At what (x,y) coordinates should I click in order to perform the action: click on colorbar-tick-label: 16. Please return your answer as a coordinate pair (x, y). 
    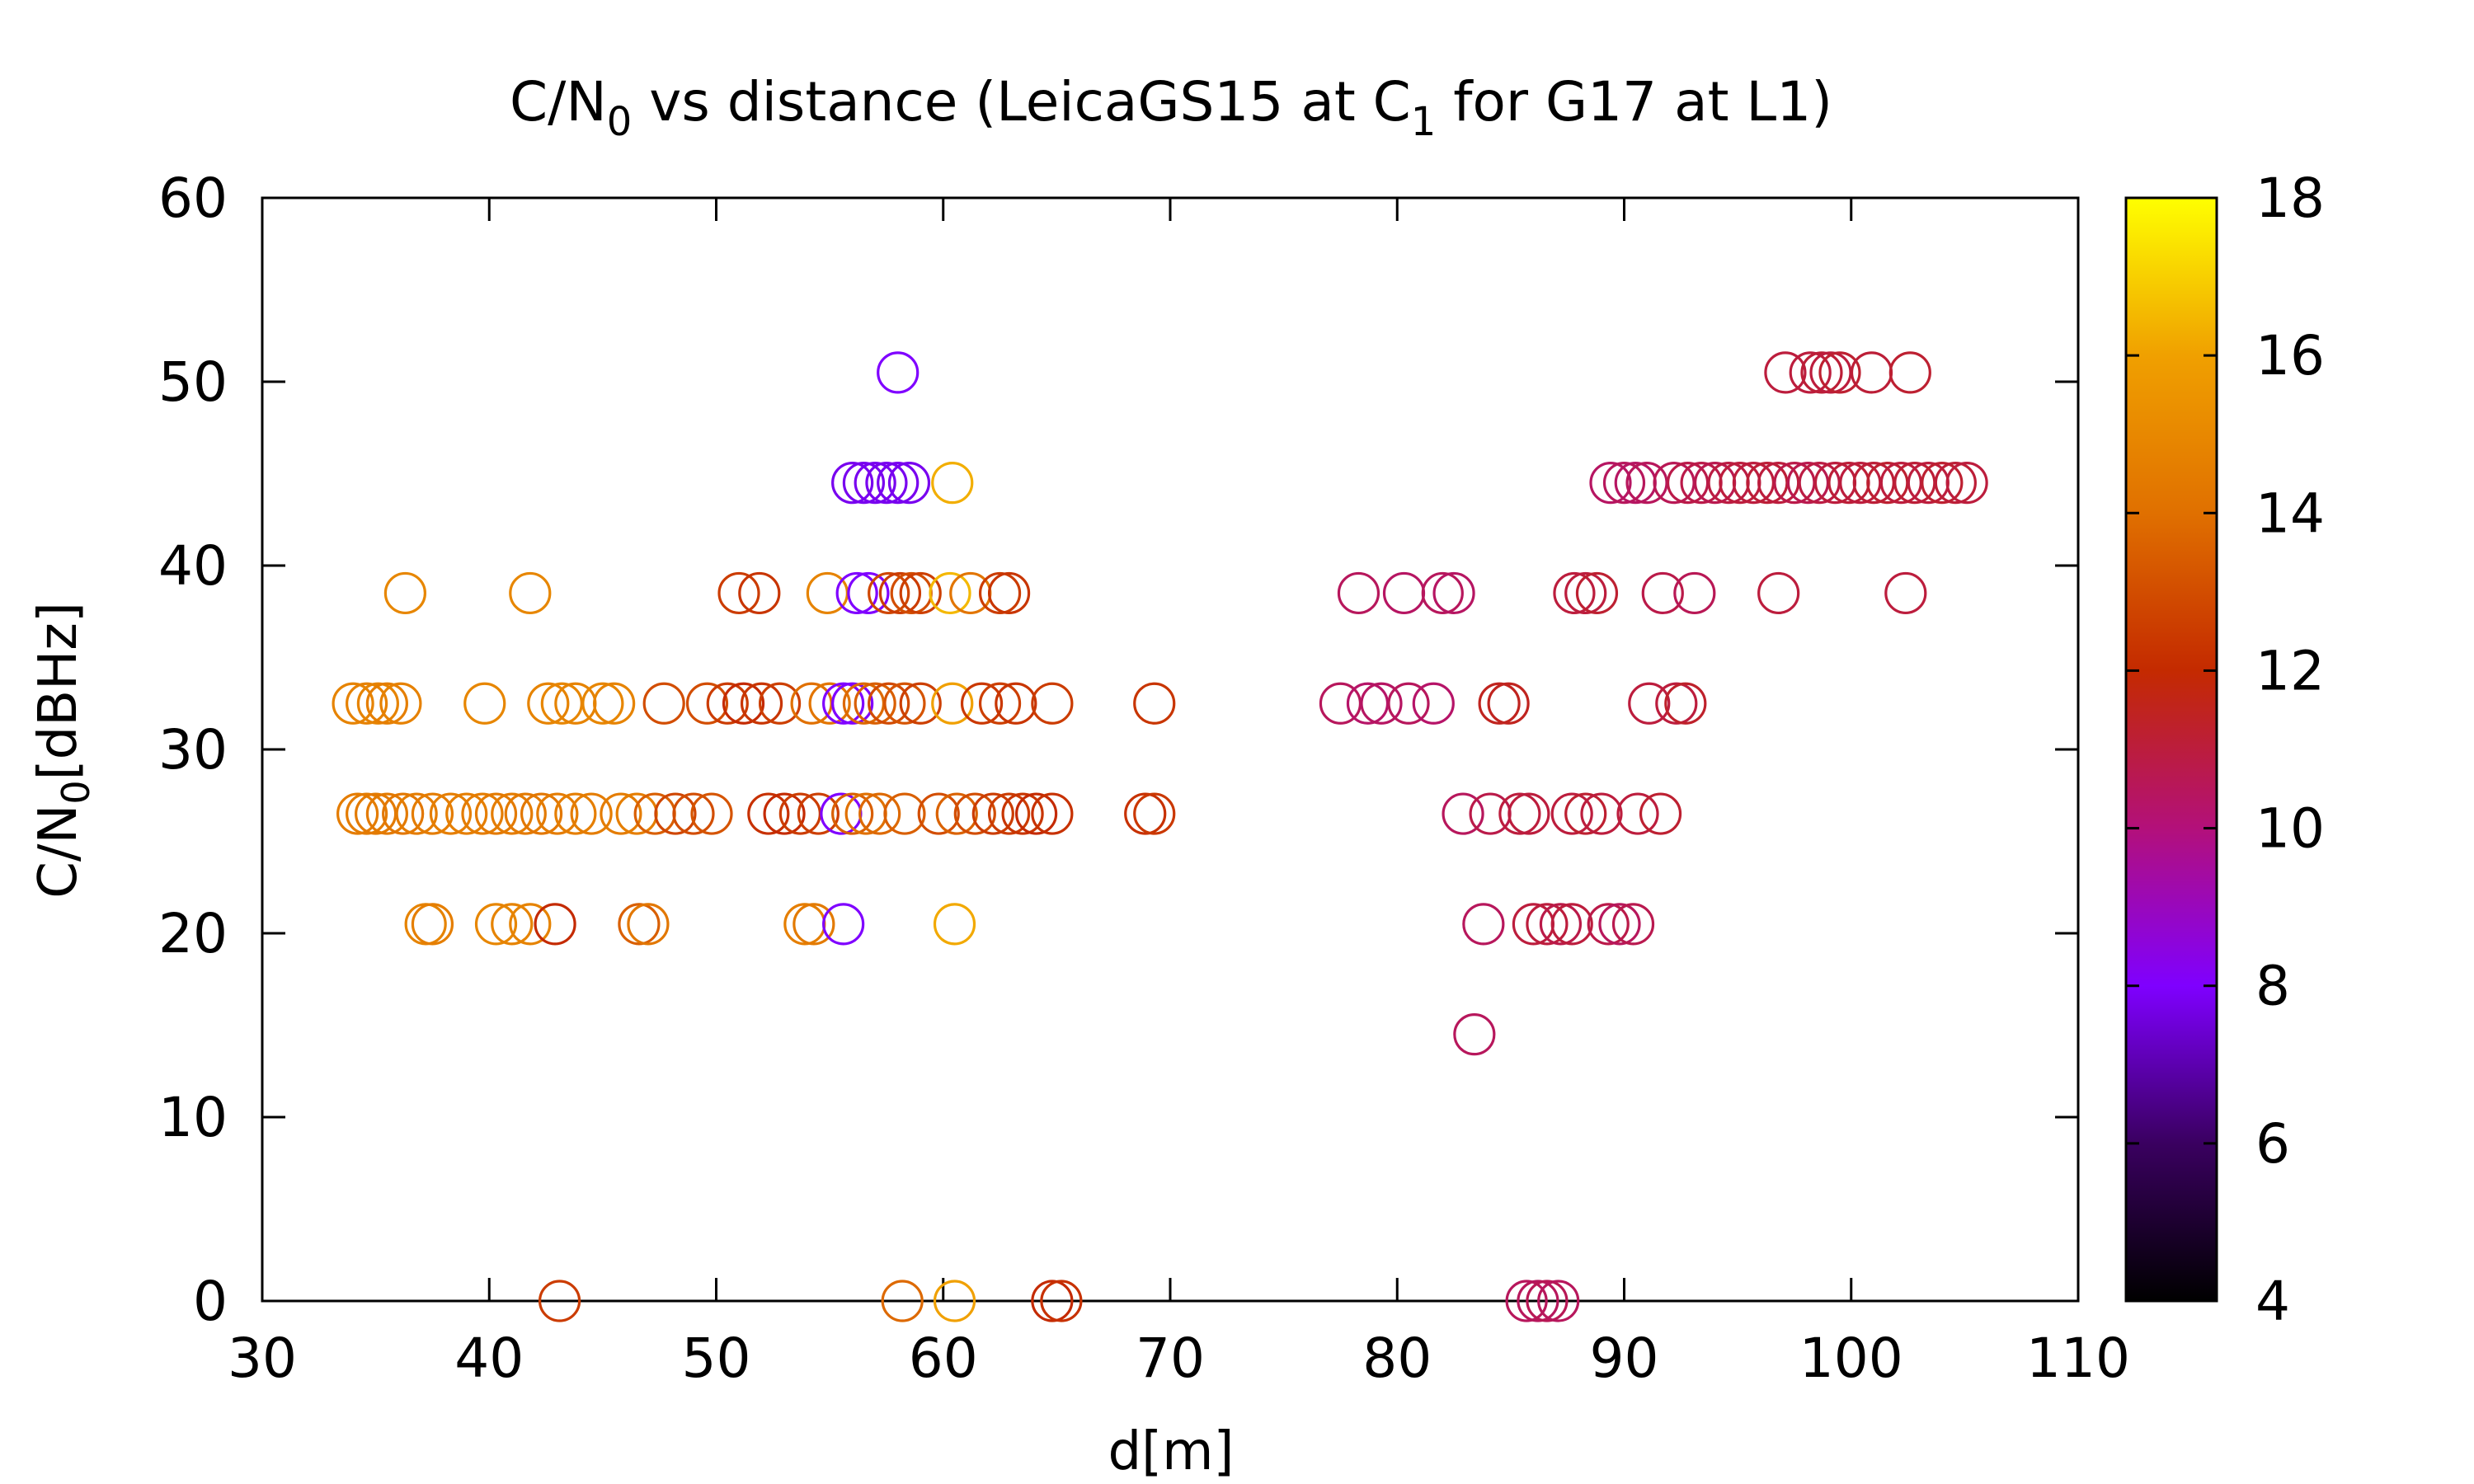
    Looking at the image, I should click on (2290, 355).